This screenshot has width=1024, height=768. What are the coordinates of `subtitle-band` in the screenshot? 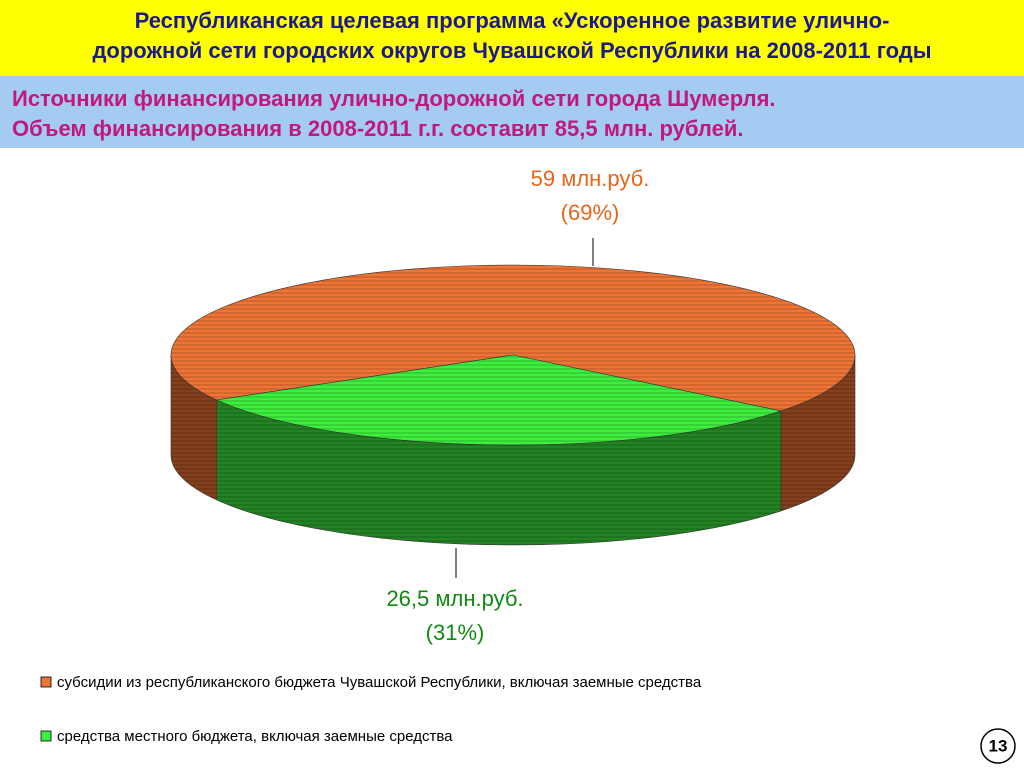 It's located at (512, 112).